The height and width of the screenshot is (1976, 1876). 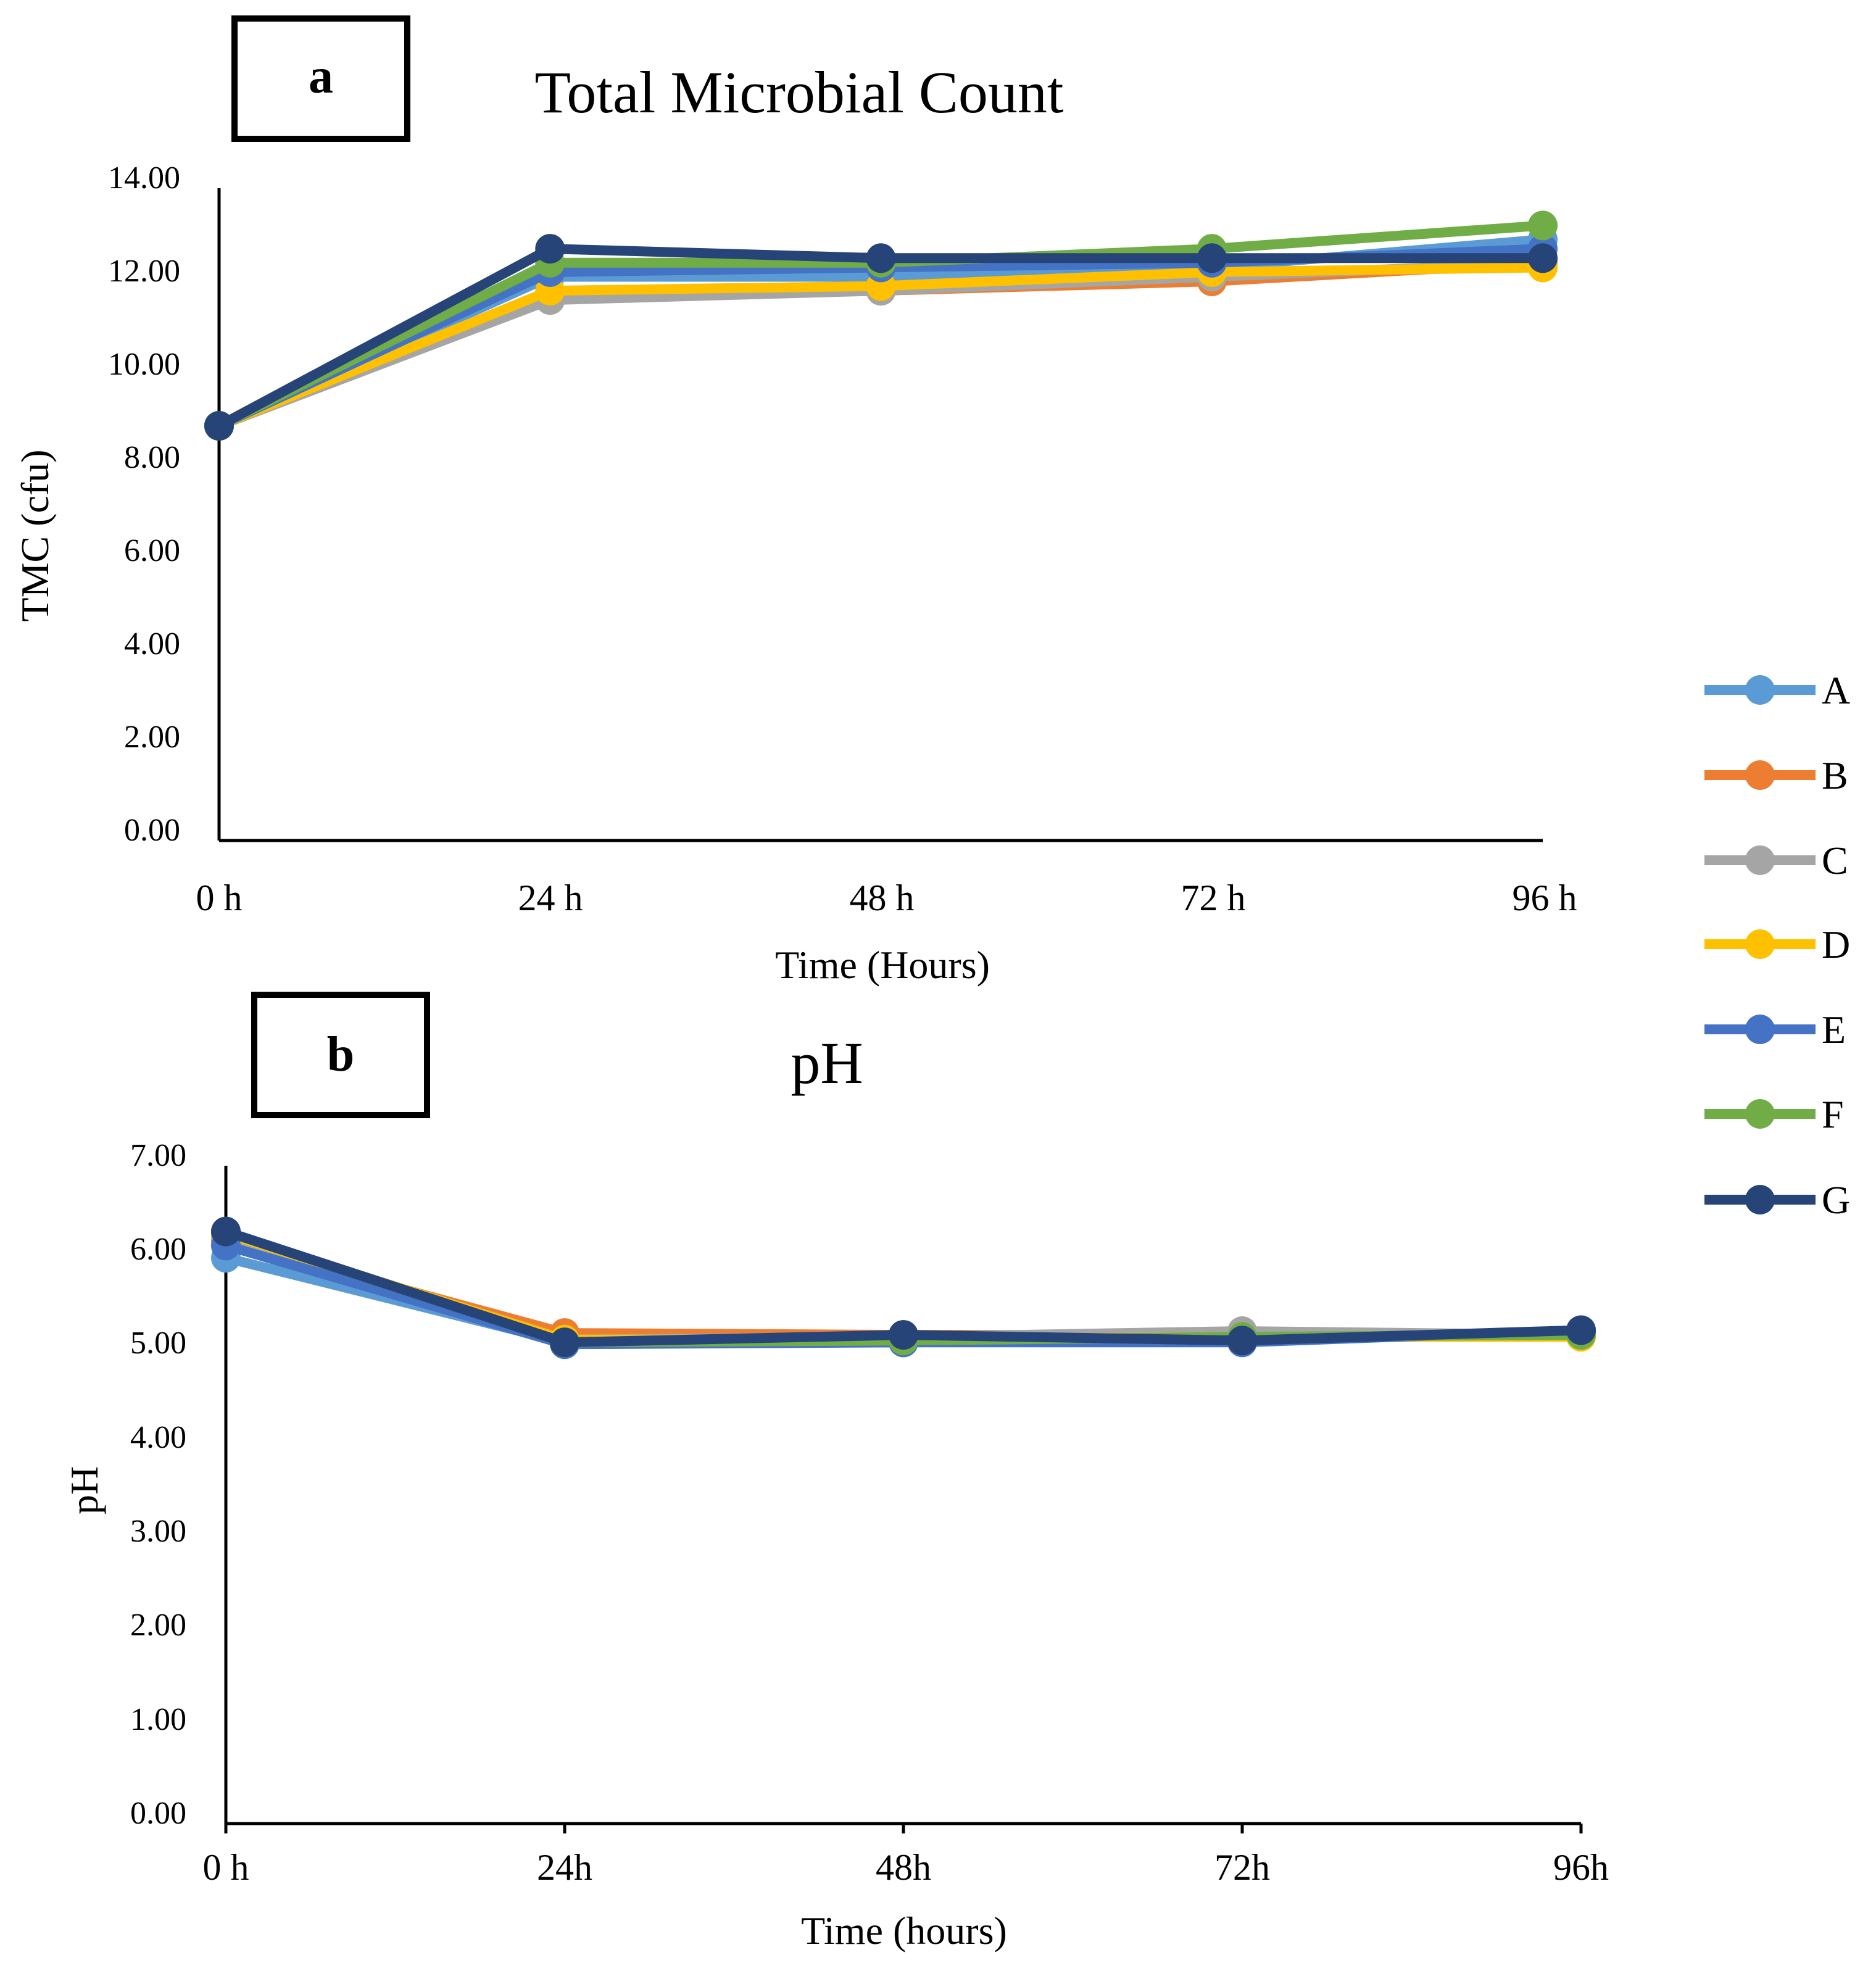 I want to click on panel-b-x-ticks: 0 h 24h 48h 72h 96h, so click(x=906, y=1868).